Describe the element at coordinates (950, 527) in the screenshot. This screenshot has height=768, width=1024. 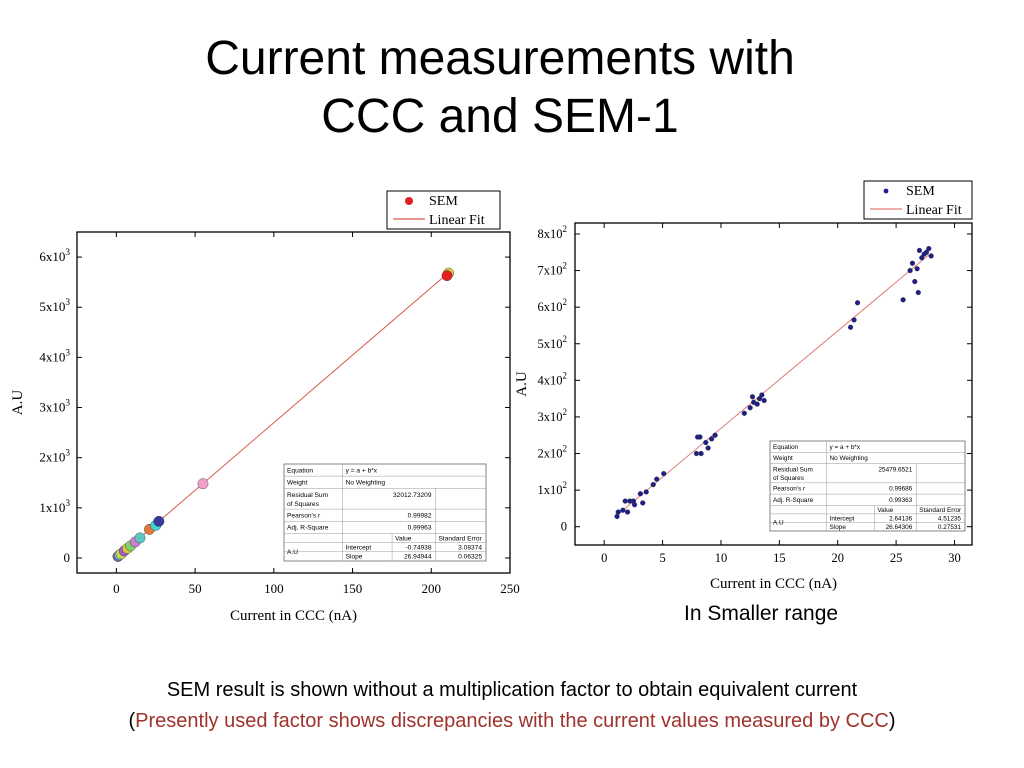
I see `fit-table-param-error: 0.27531` at that location.